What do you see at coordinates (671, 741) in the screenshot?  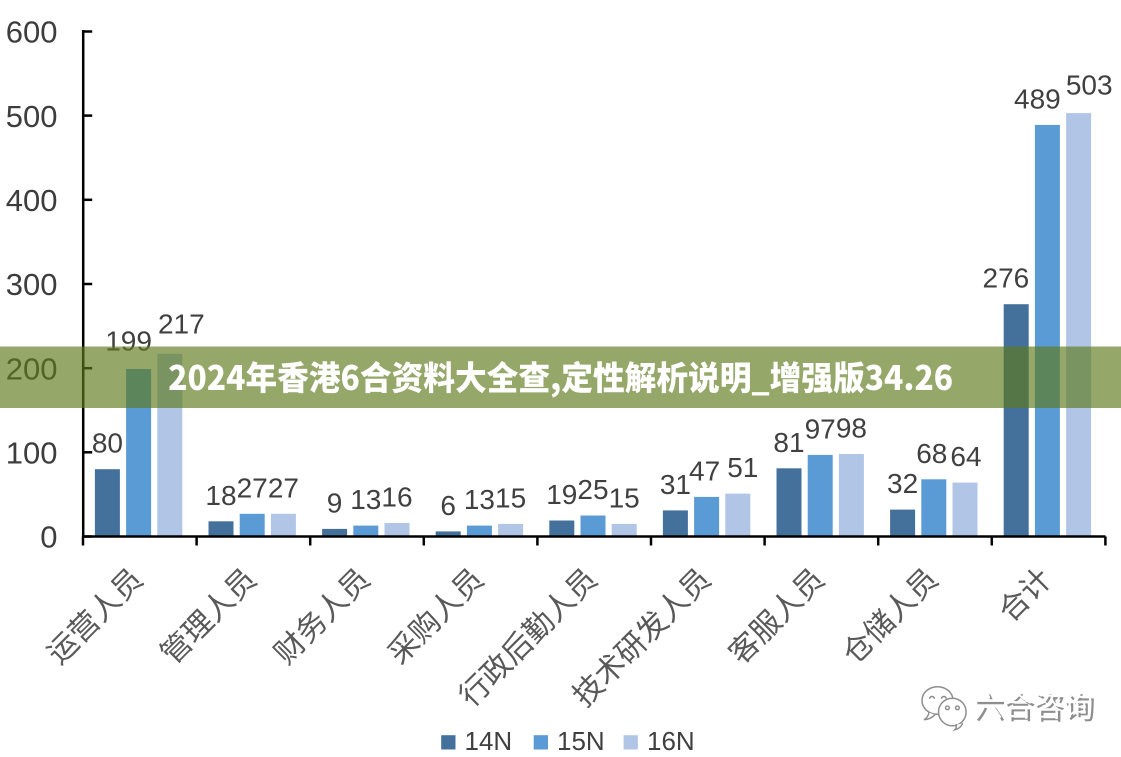 I see `svg-text: 16N` at bounding box center [671, 741].